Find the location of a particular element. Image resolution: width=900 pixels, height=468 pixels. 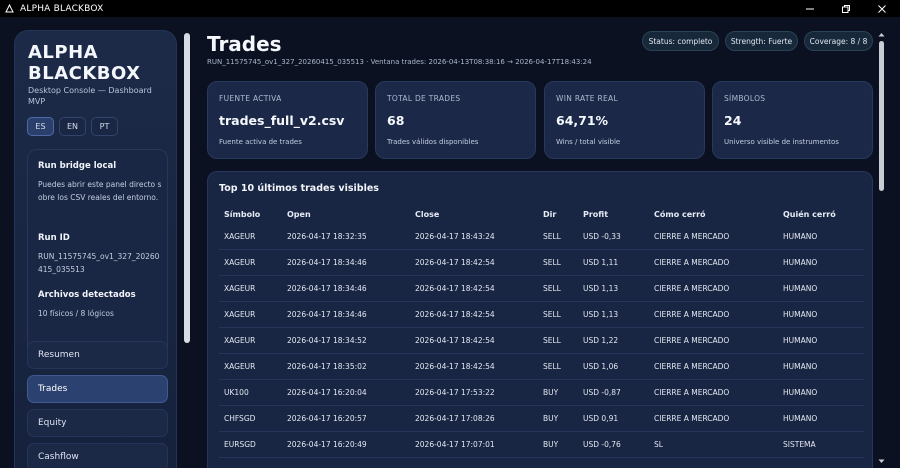

nav-item-trades: Trades is located at coordinates (97, 389).